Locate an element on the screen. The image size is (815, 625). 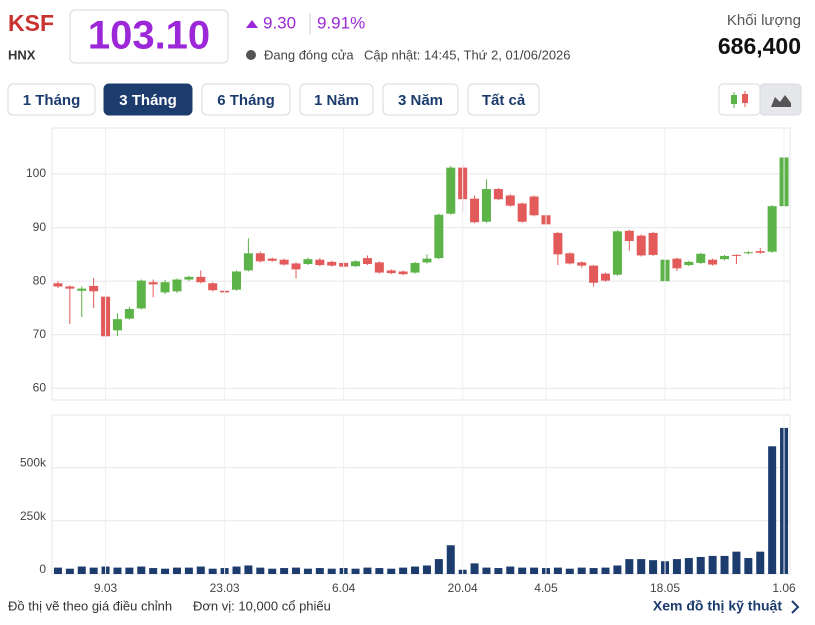
y-tick-label: 100 is located at coordinates (36, 173).